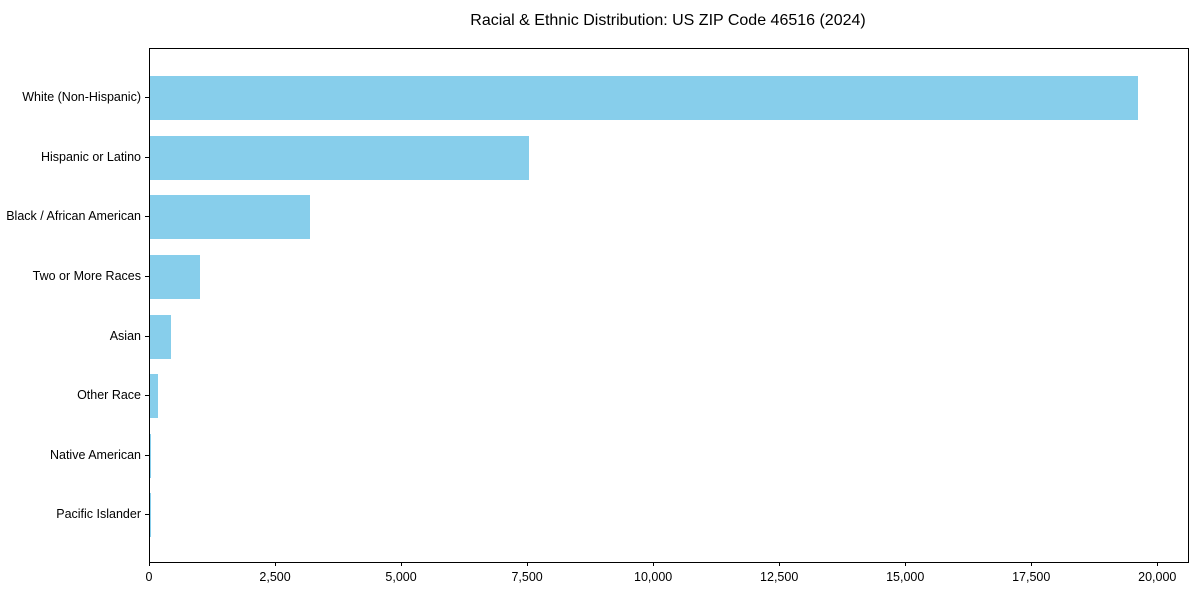 Image resolution: width=1200 pixels, height=600 pixels. Describe the element at coordinates (86, 275) in the screenshot. I see `y-axis-tick-label: Two or More Races` at that location.